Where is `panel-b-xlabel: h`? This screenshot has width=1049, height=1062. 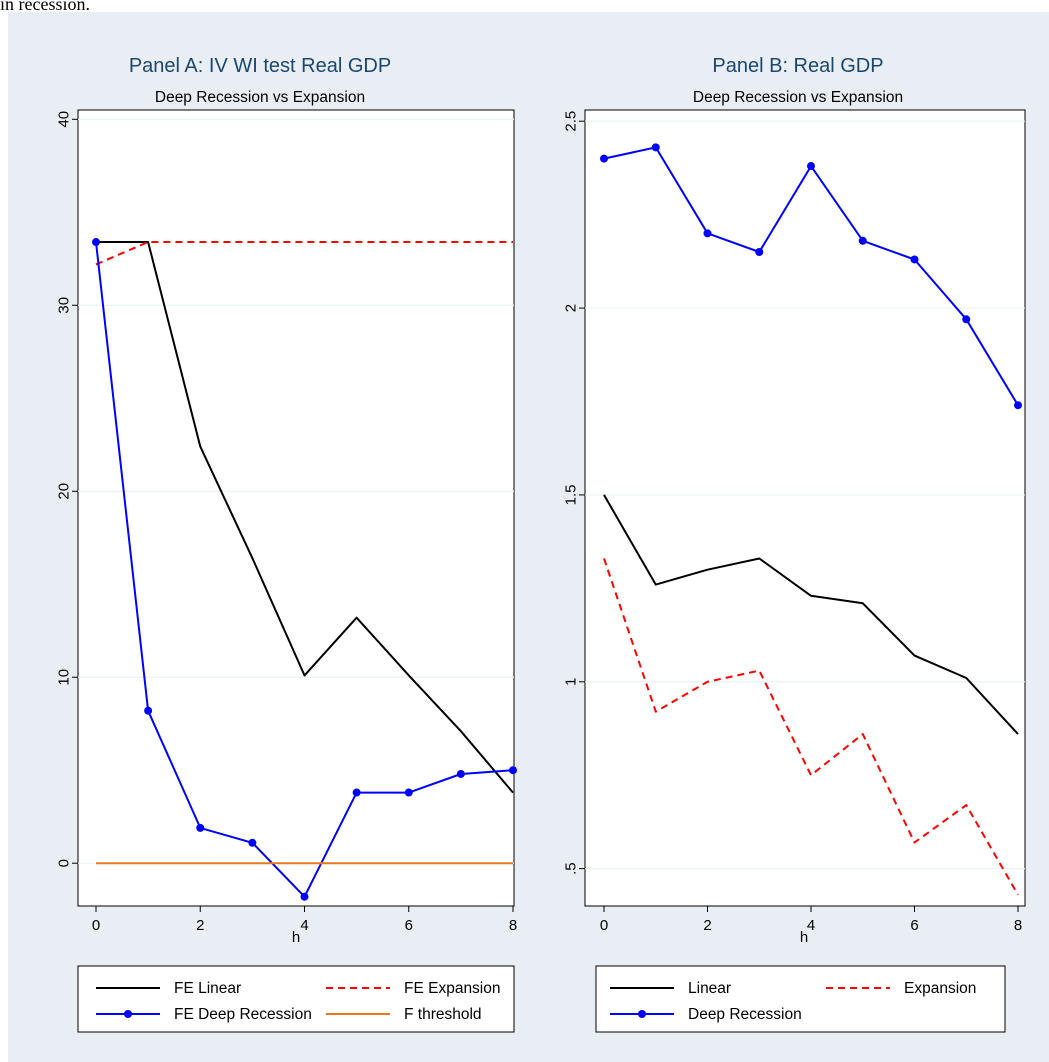
panel-b-xlabel: h is located at coordinates (804, 937).